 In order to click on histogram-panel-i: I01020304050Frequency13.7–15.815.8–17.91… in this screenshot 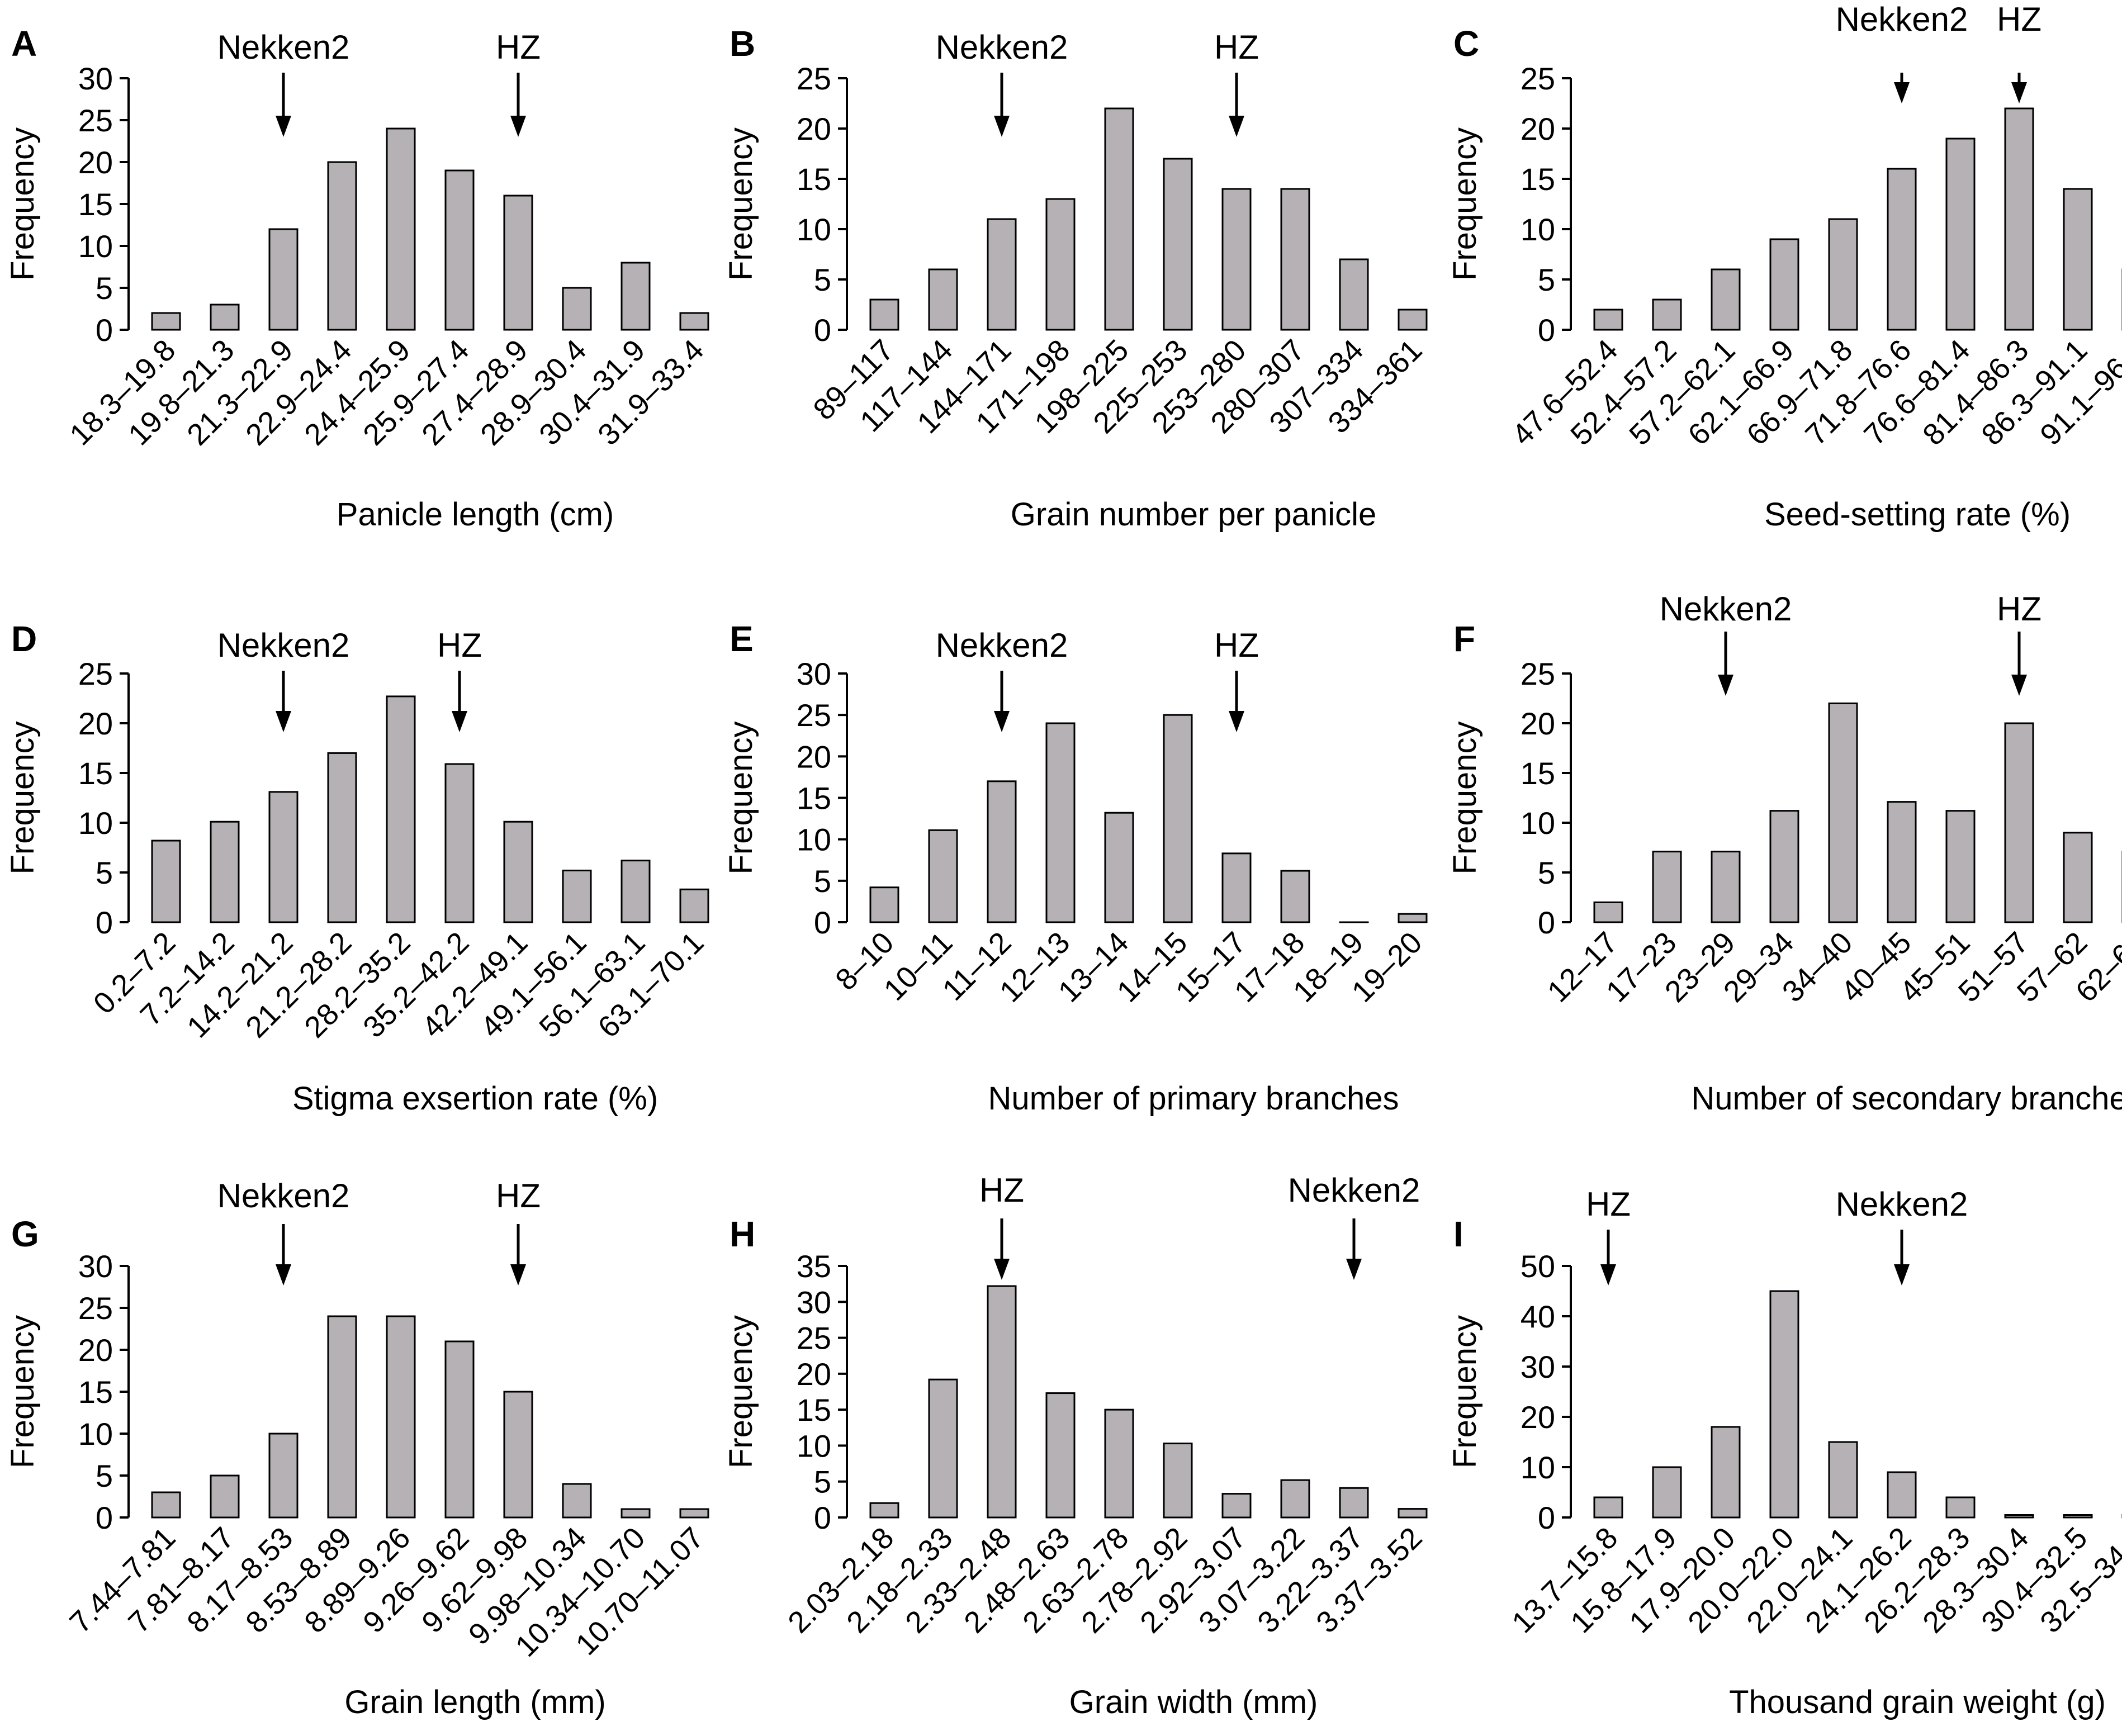, I will do `click(1784, 1452)`.